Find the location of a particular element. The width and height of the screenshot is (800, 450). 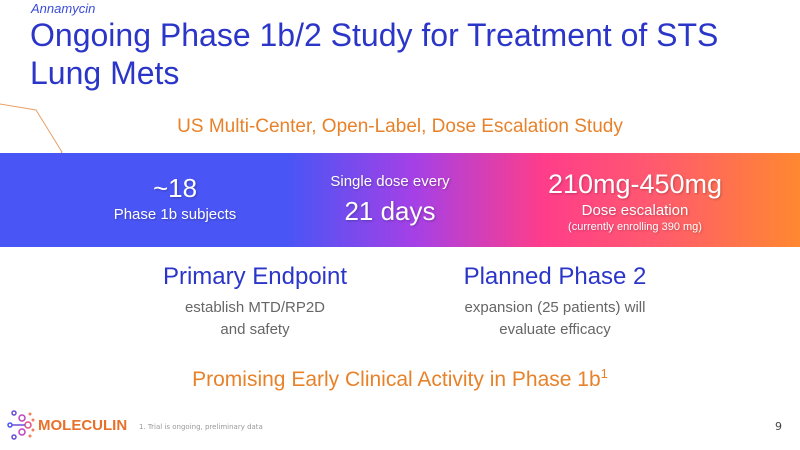

footnote: 1. Trial is ongoing, preliminary data is located at coordinates (201, 427).